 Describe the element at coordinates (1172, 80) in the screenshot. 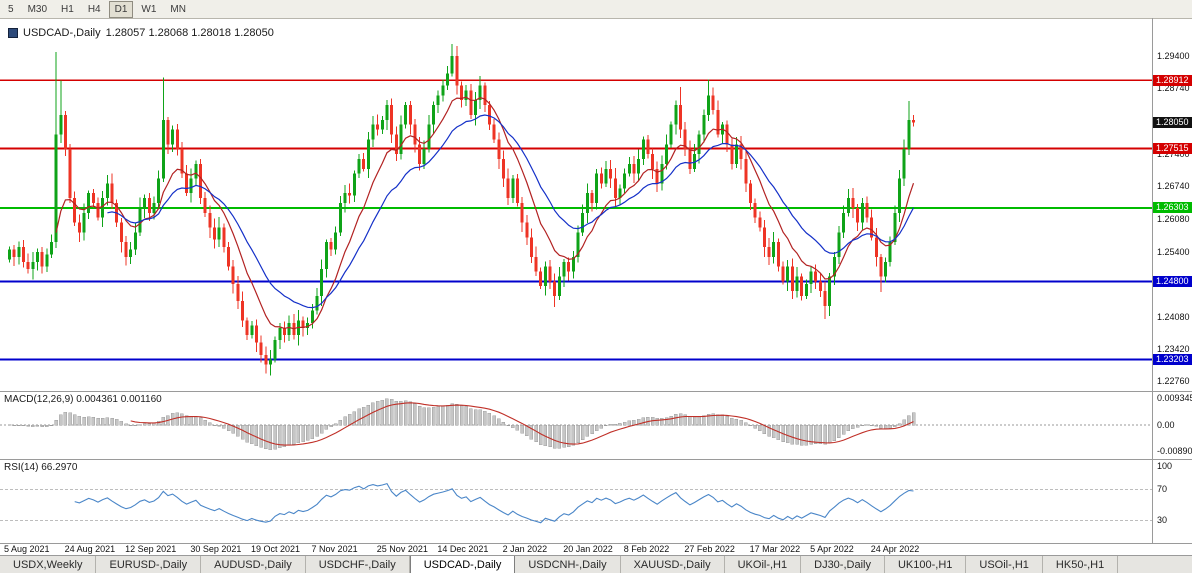

I see `price-level-badge: 1.28912` at that location.